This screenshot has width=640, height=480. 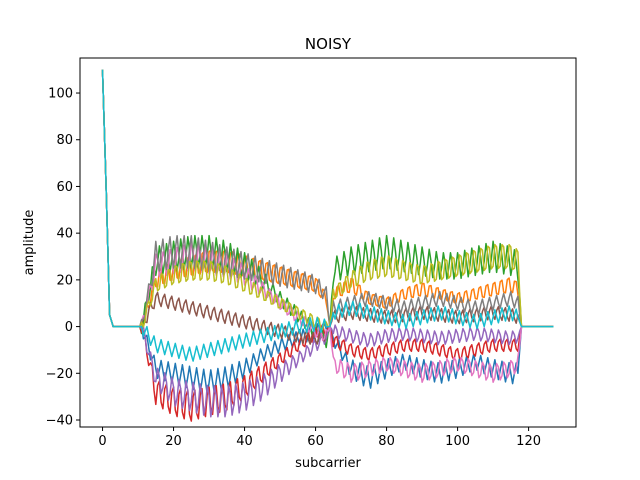 I want to click on y-tick-label: 20, so click(x=64, y=280).